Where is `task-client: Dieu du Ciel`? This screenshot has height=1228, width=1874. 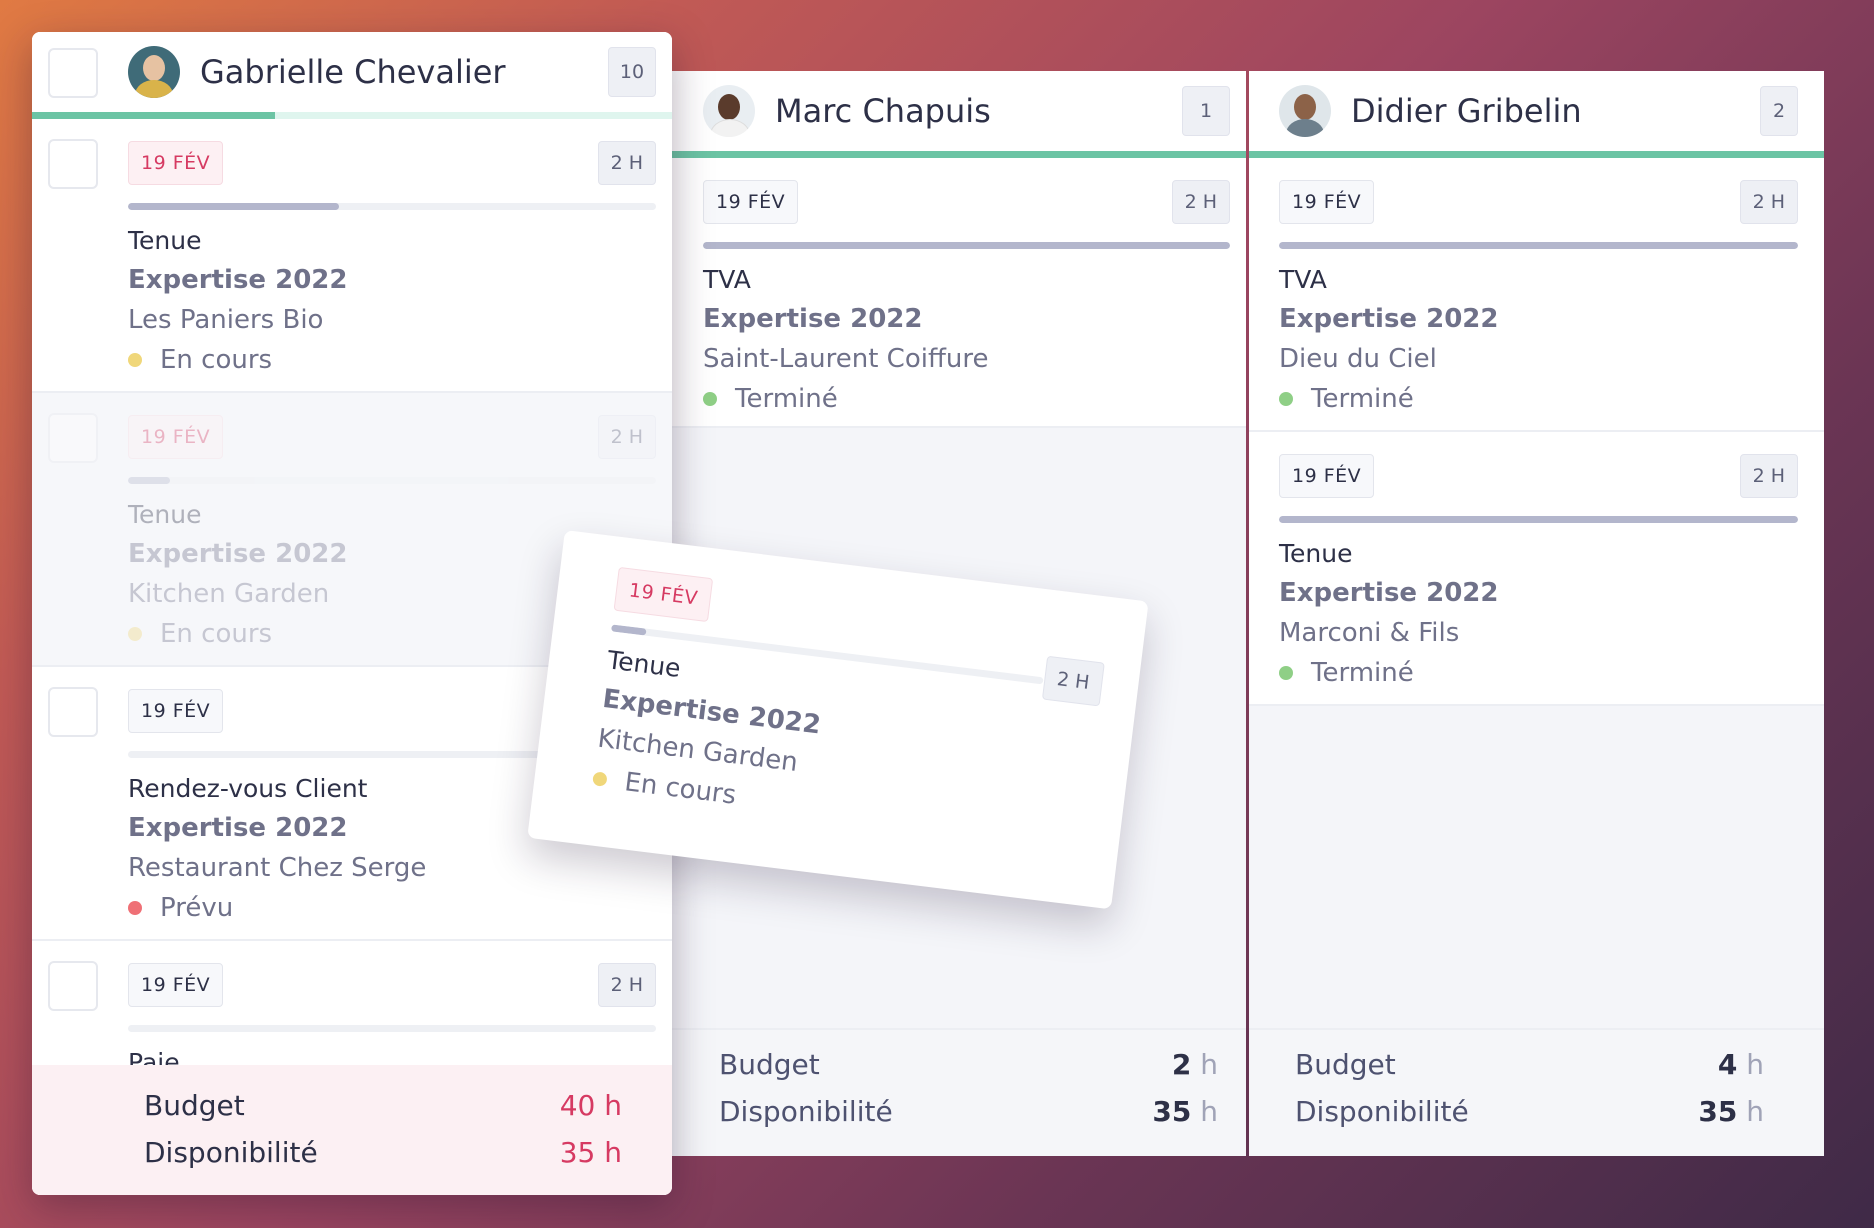 task-client: Dieu du Ciel is located at coordinates (1358, 359).